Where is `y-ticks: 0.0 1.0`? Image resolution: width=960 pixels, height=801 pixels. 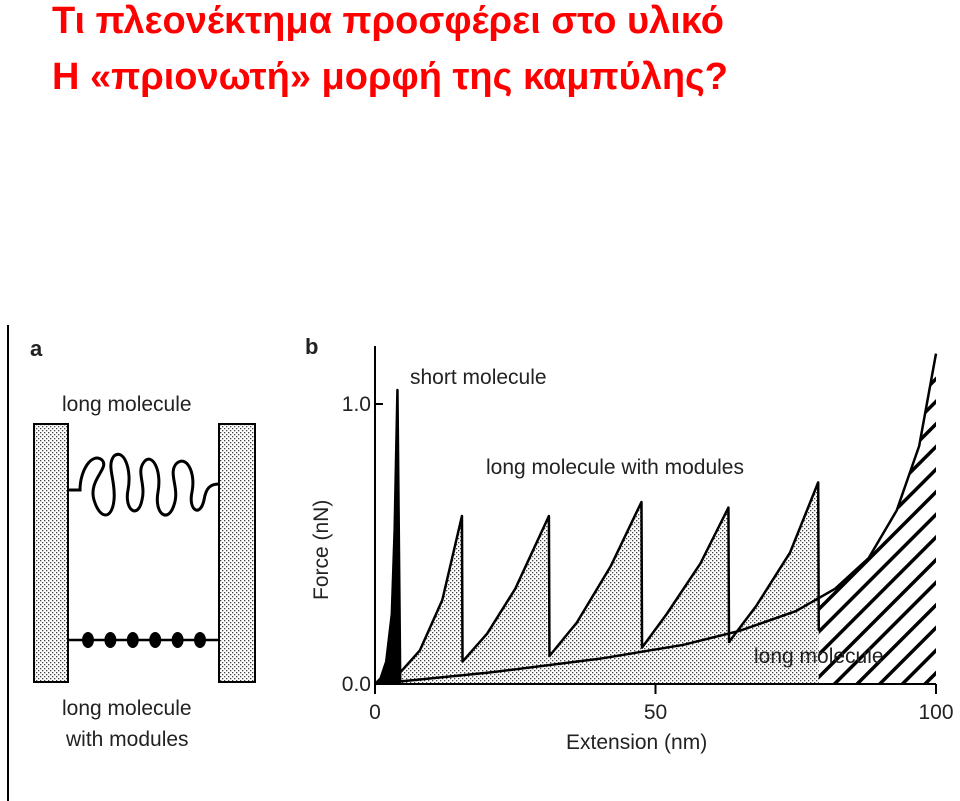
y-ticks: 0.0 1.0 is located at coordinates (362, 544).